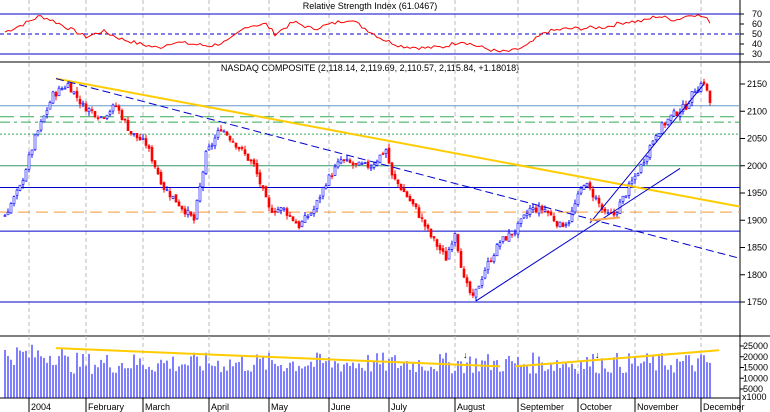 Image resolution: width=770 pixels, height=412 pixels. Describe the element at coordinates (757, 111) in the screenshot. I see `price-tick-label: 2100` at that location.